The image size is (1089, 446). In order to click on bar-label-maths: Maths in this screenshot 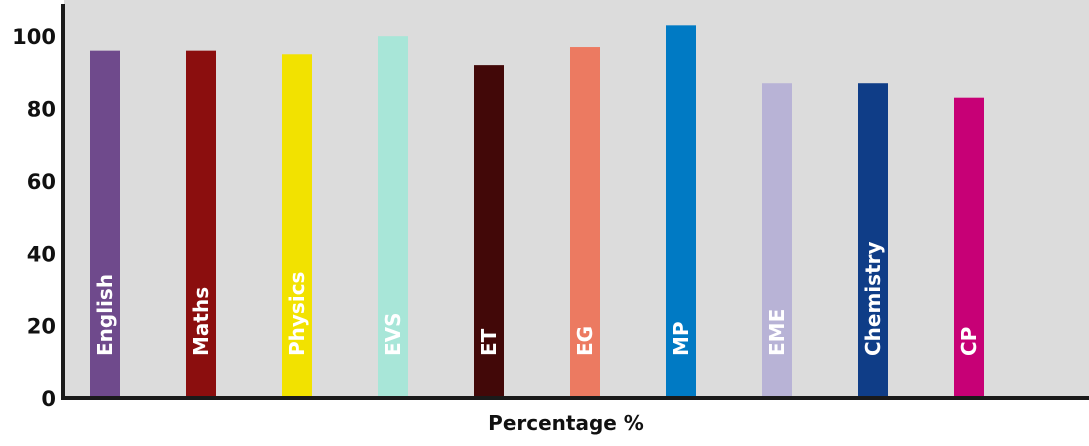, I will do `click(201, 321)`.